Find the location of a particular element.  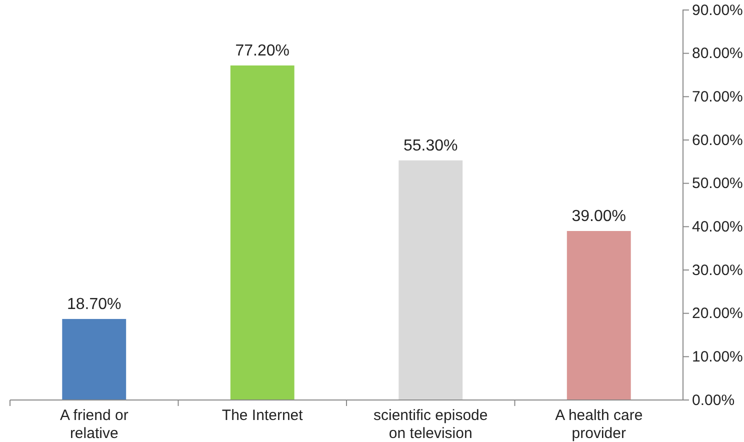

y-tick-label: 40.00% is located at coordinates (717, 227).